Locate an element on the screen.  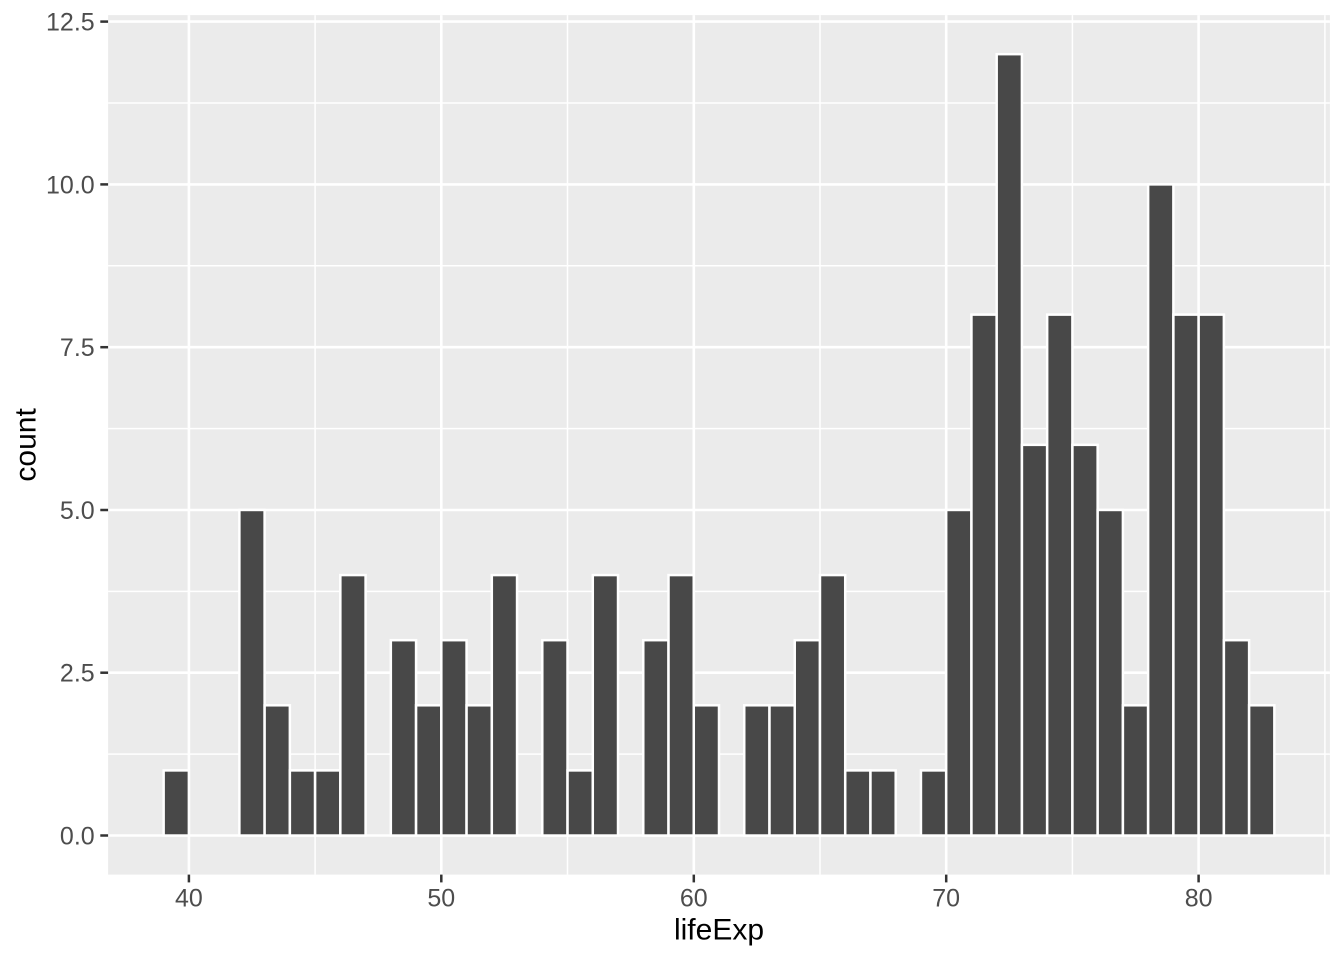
svg-text: 7.5 is located at coordinates (77, 348).